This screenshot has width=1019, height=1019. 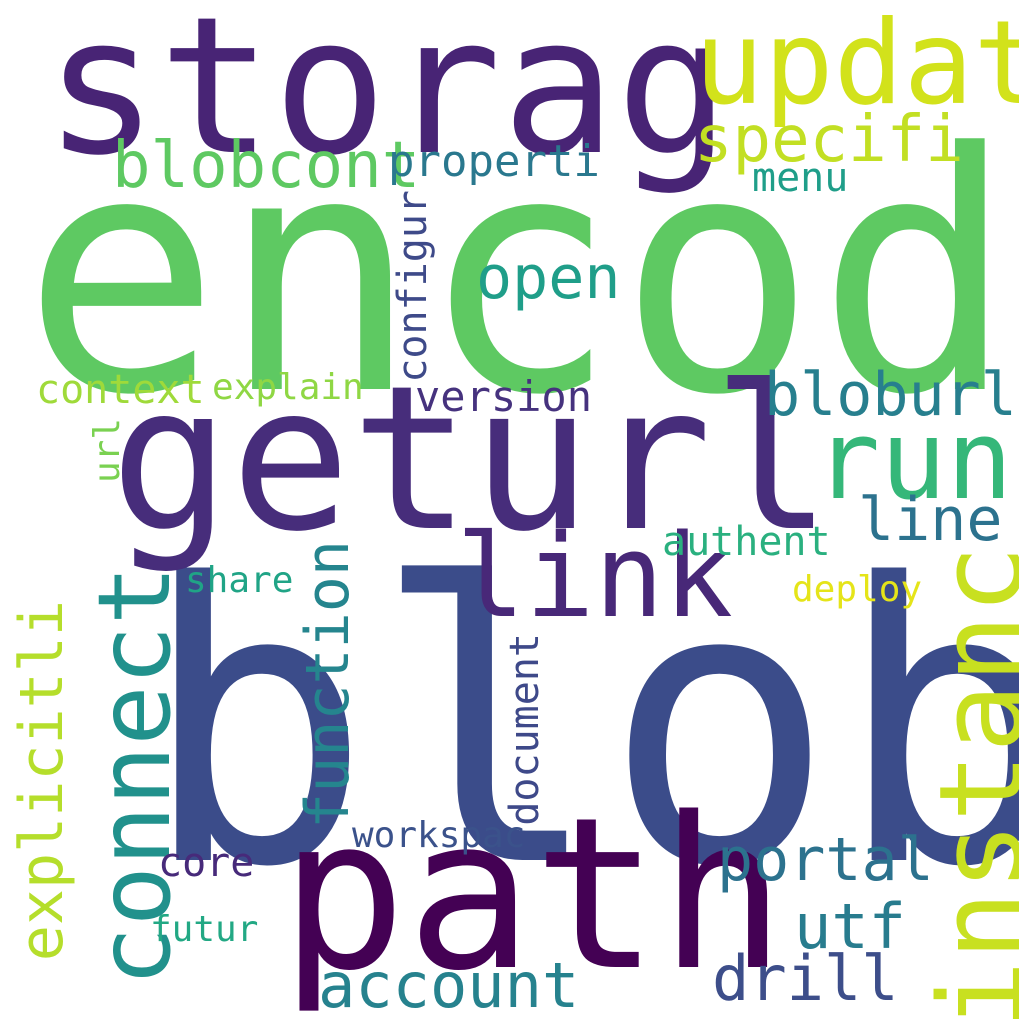 What do you see at coordinates (239, 580) in the screenshot?
I see `word-share: share` at bounding box center [239, 580].